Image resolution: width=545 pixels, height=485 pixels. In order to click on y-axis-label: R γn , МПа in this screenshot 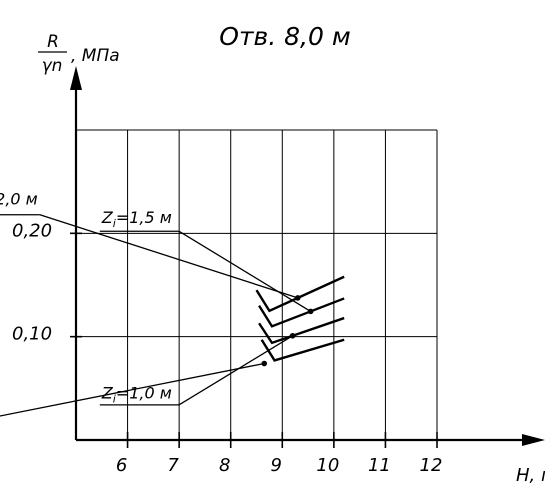, I will do `click(79, 54)`.